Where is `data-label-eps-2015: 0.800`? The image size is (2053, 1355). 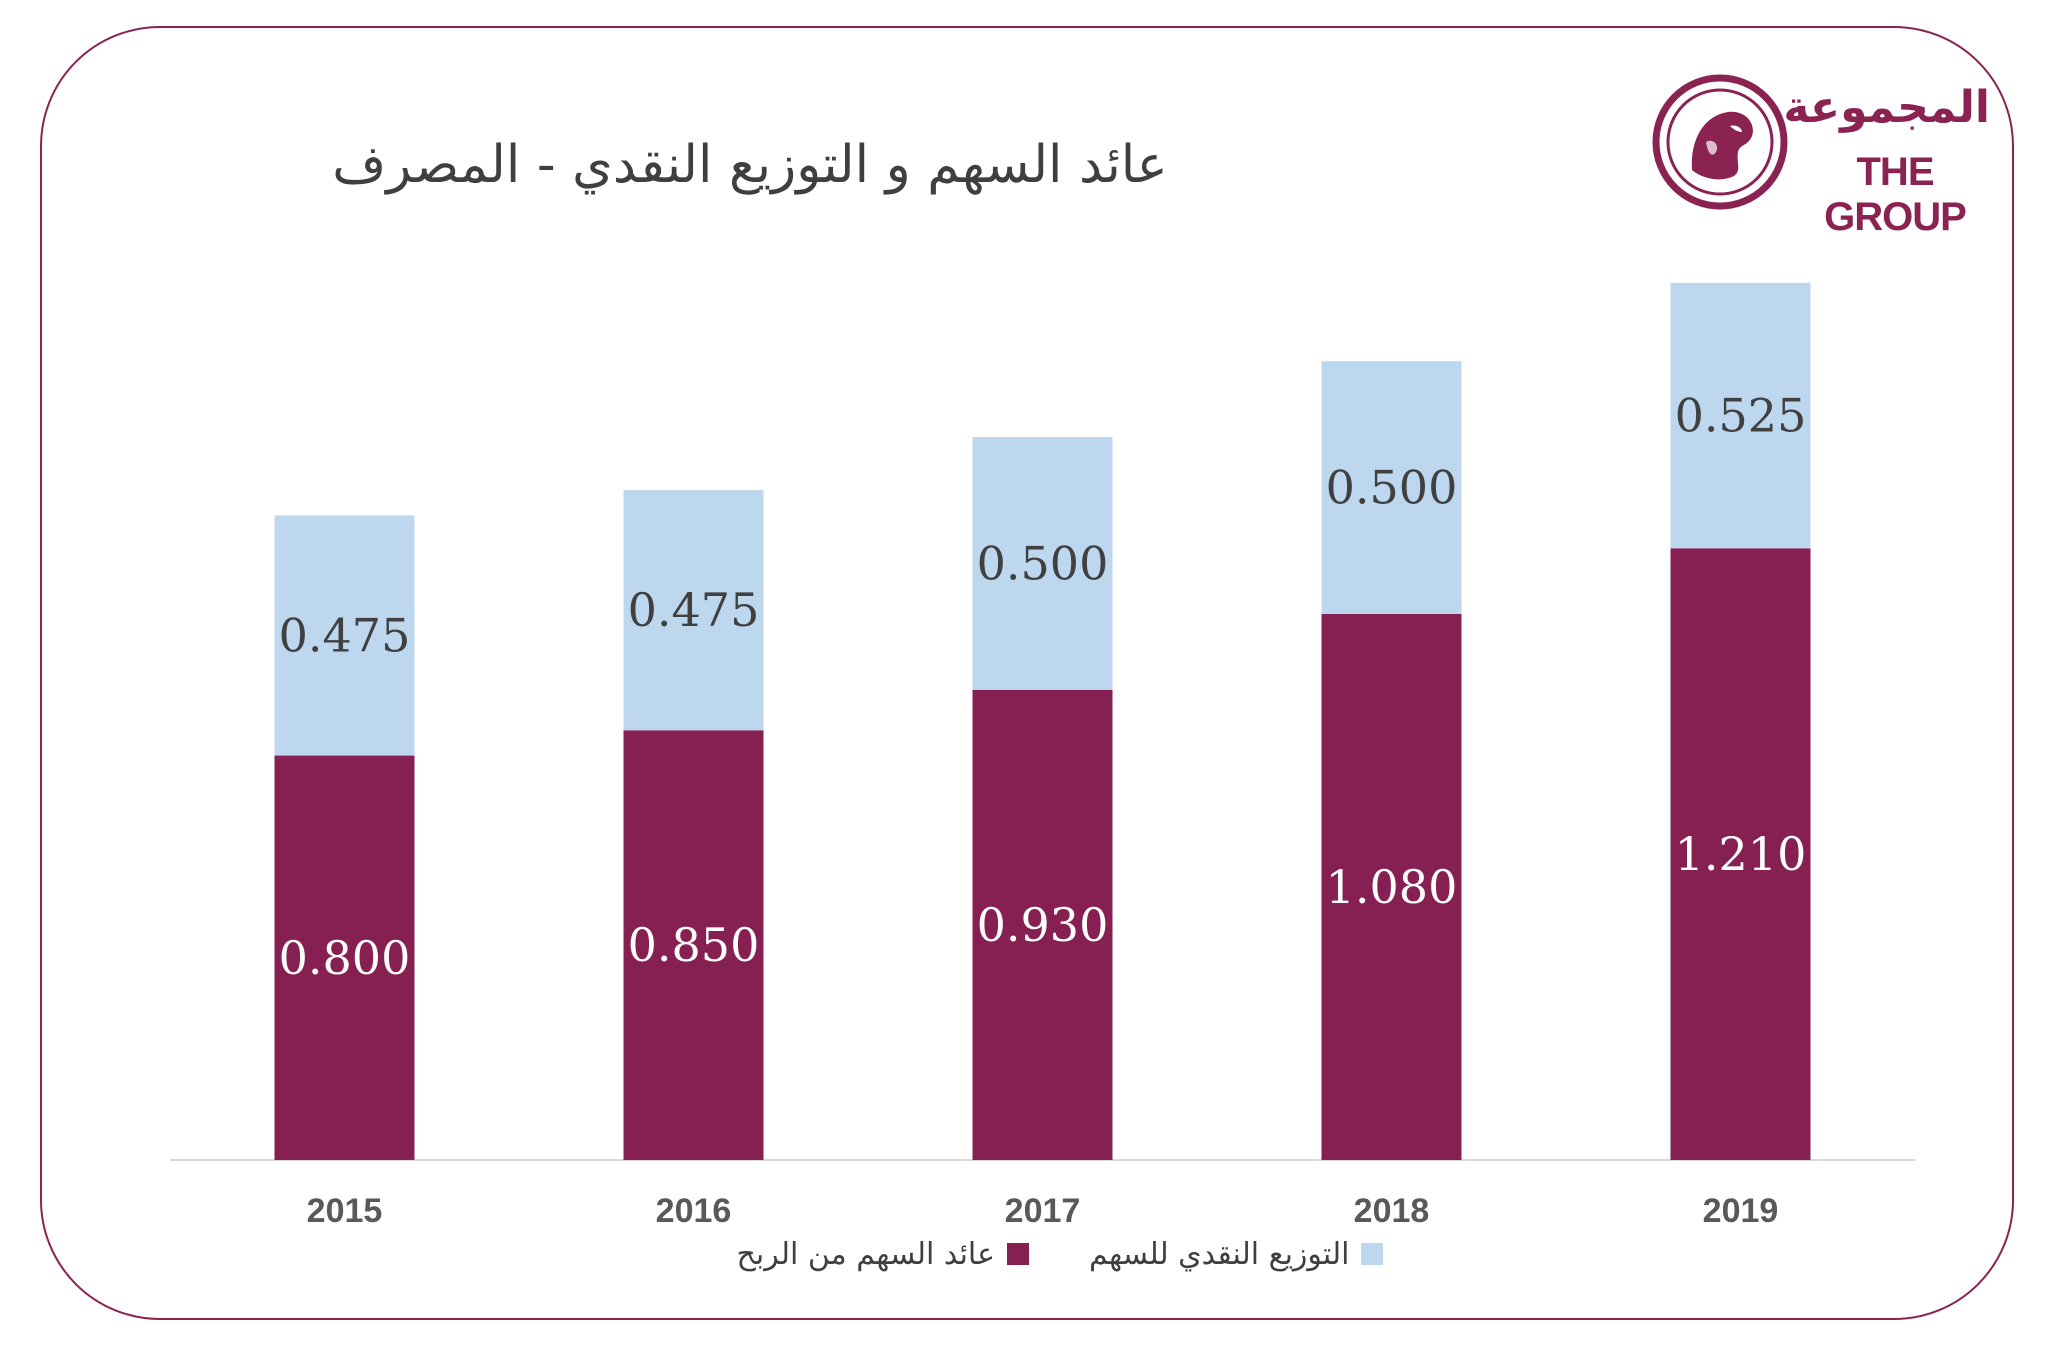
data-label-eps-2015: 0.800 is located at coordinates (345, 958).